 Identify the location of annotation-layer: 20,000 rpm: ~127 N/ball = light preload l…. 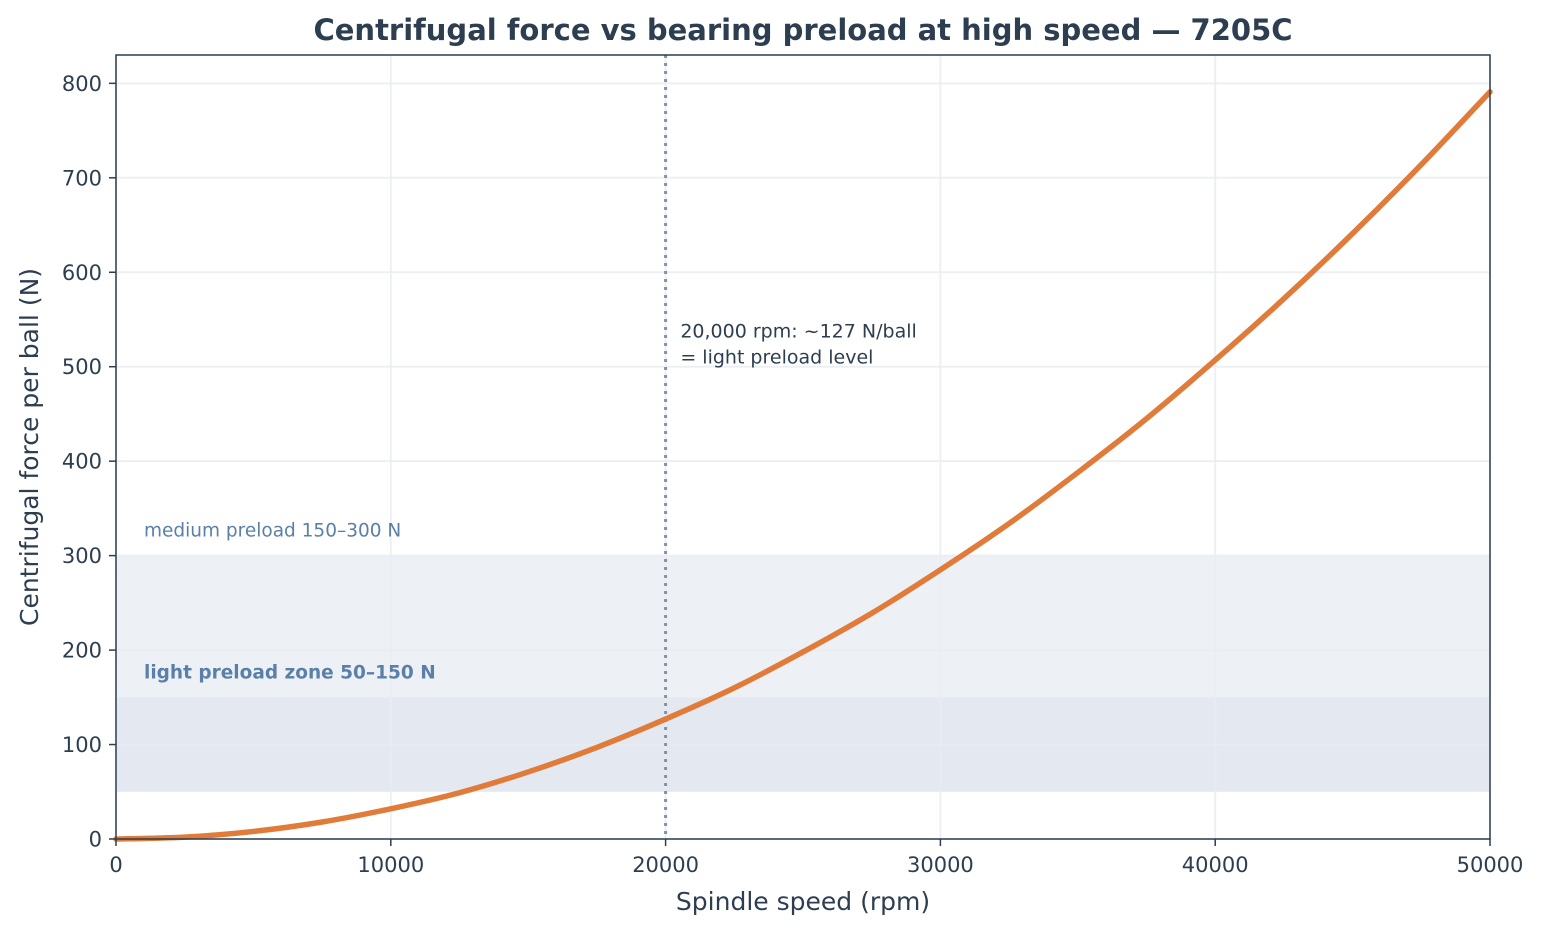
(798, 344).